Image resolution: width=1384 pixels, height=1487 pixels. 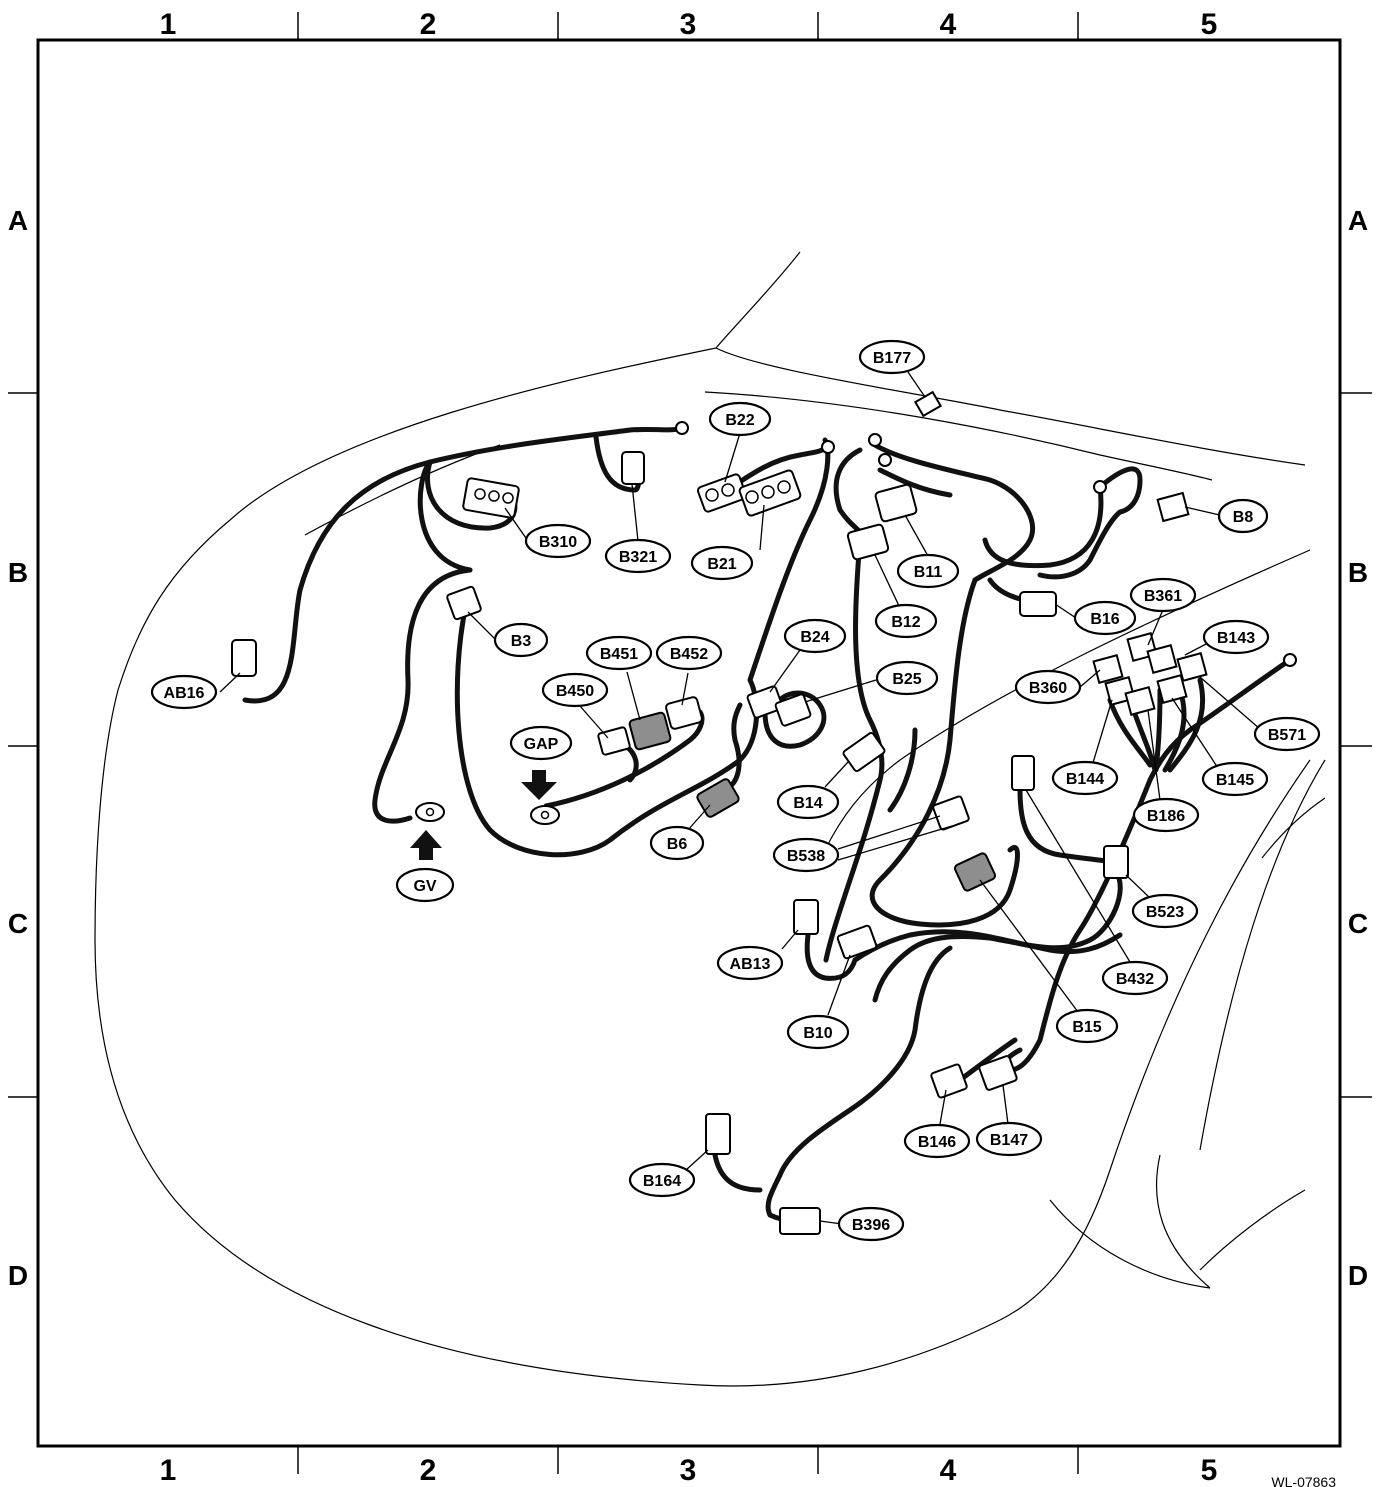 I want to click on callout-b14: B14, so click(x=808, y=802).